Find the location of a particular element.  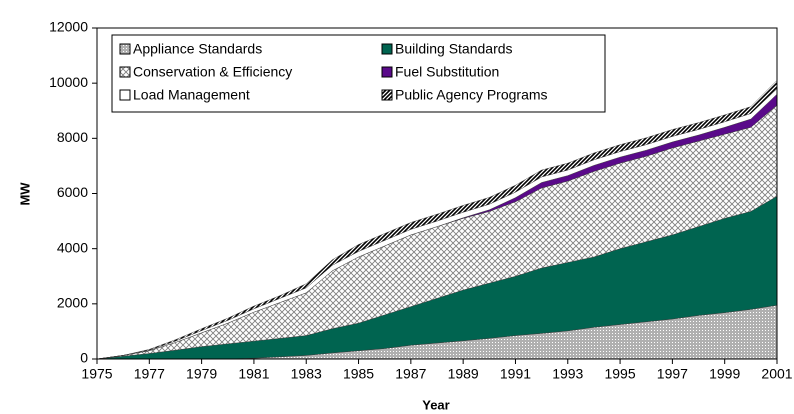

legend-label: Public Agency Programs is located at coordinates (471, 95).